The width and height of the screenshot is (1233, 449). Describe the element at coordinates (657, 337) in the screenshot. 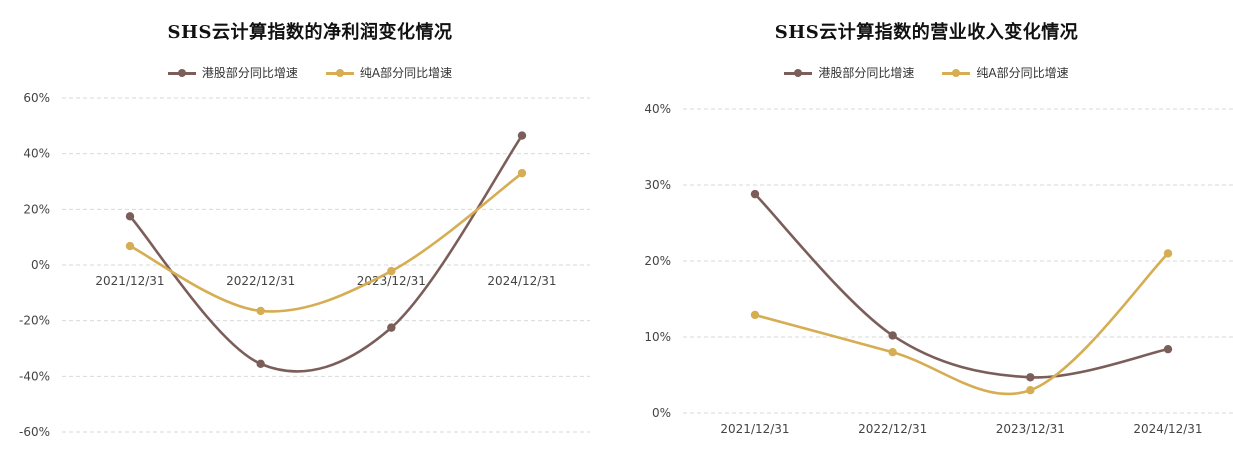

I see `y-tick-label: 10%` at that location.